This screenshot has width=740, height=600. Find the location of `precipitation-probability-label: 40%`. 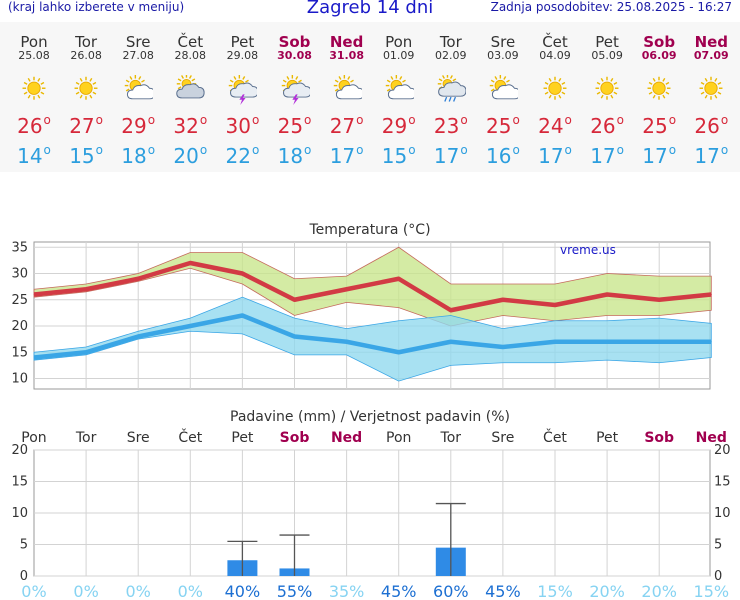

precipitation-probability-label: 40% is located at coordinates (243, 591).